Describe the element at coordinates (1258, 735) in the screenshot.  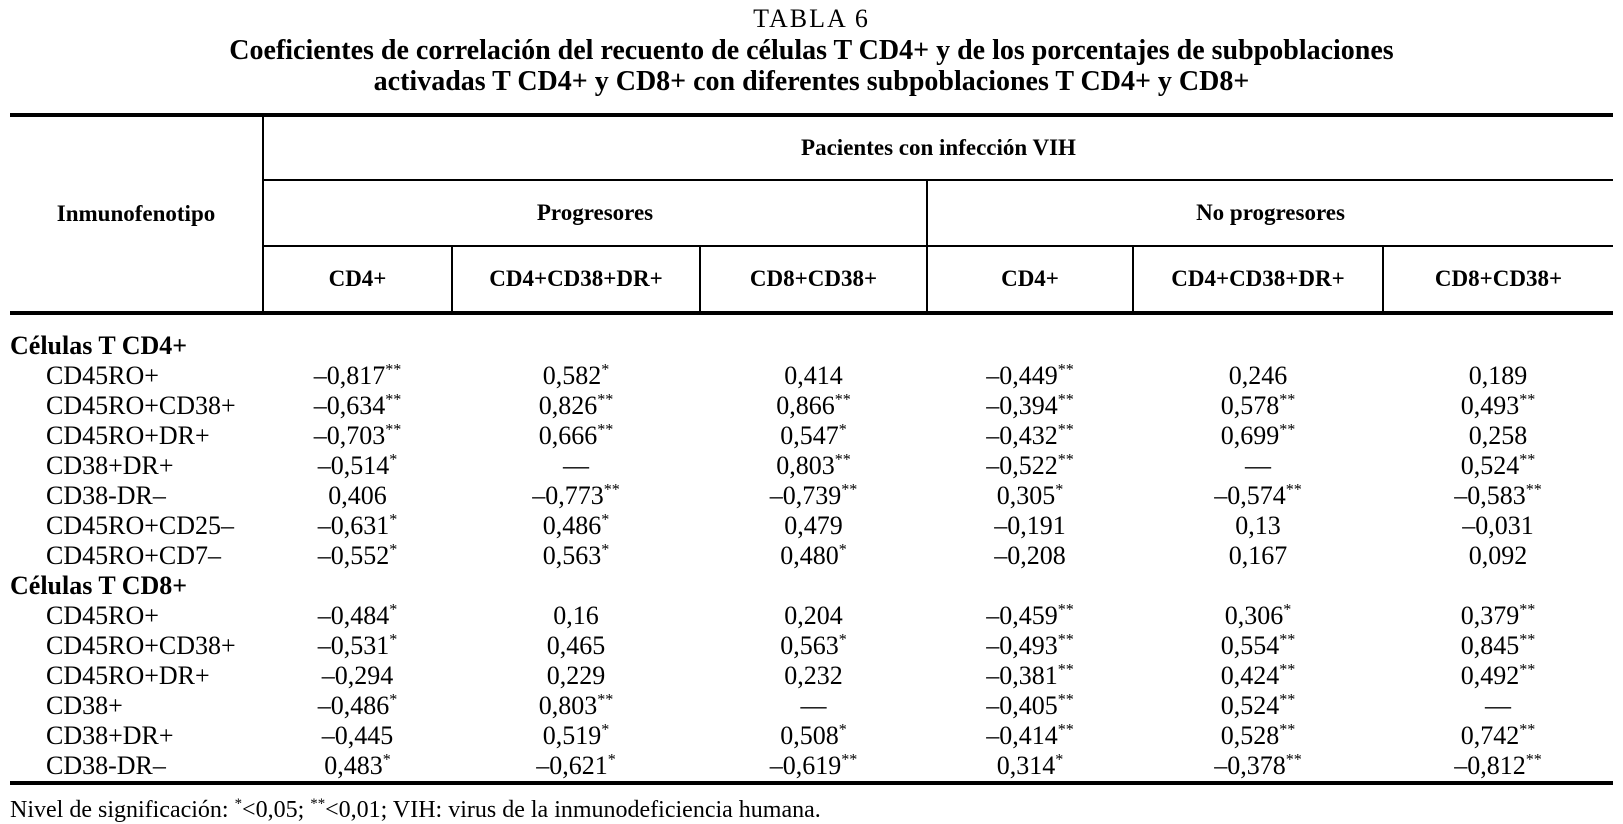
I see `value-cell: 0,528**` at that location.